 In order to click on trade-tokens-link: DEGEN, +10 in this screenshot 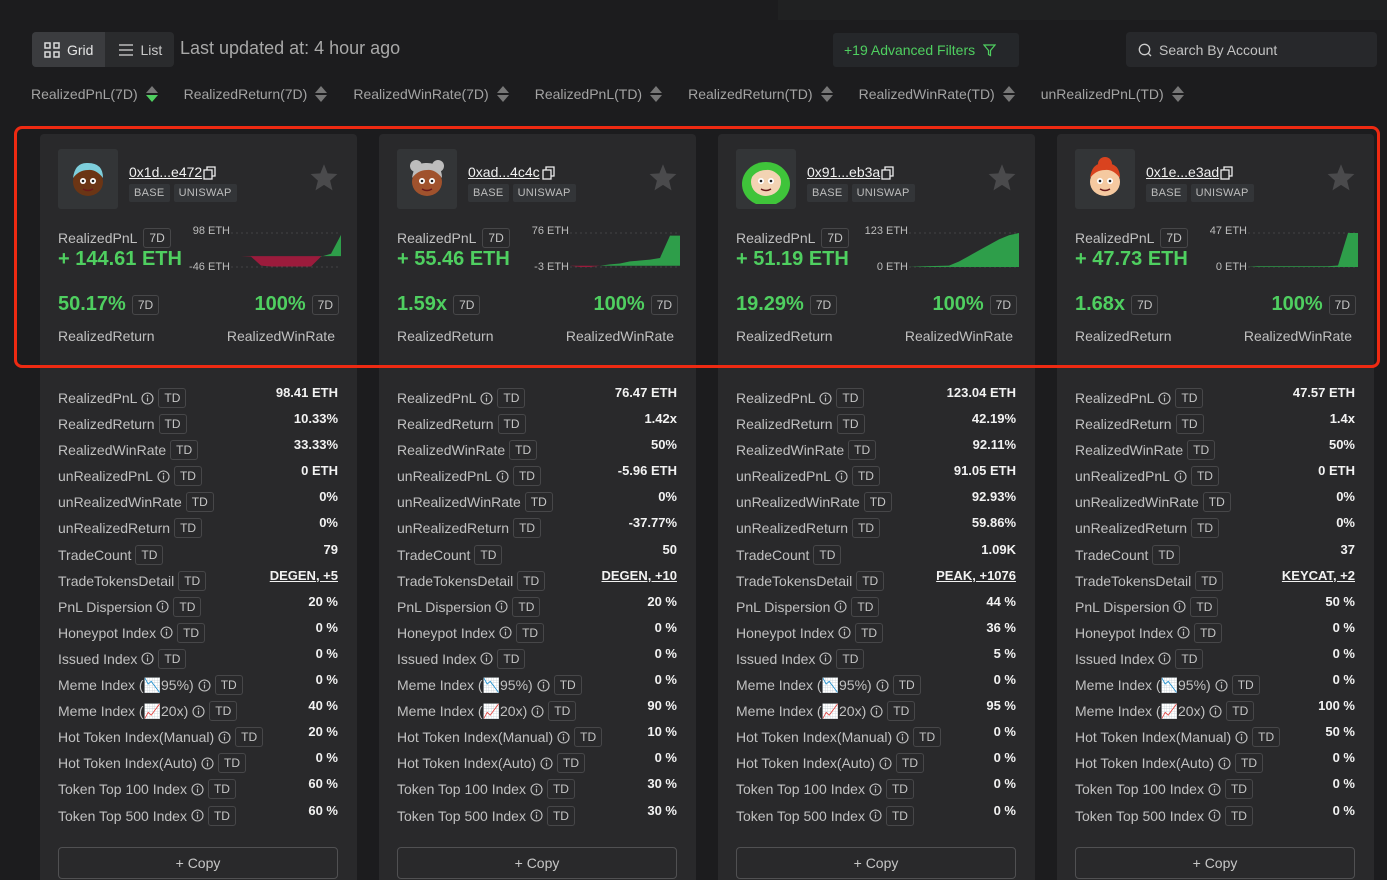, I will do `click(639, 575)`.